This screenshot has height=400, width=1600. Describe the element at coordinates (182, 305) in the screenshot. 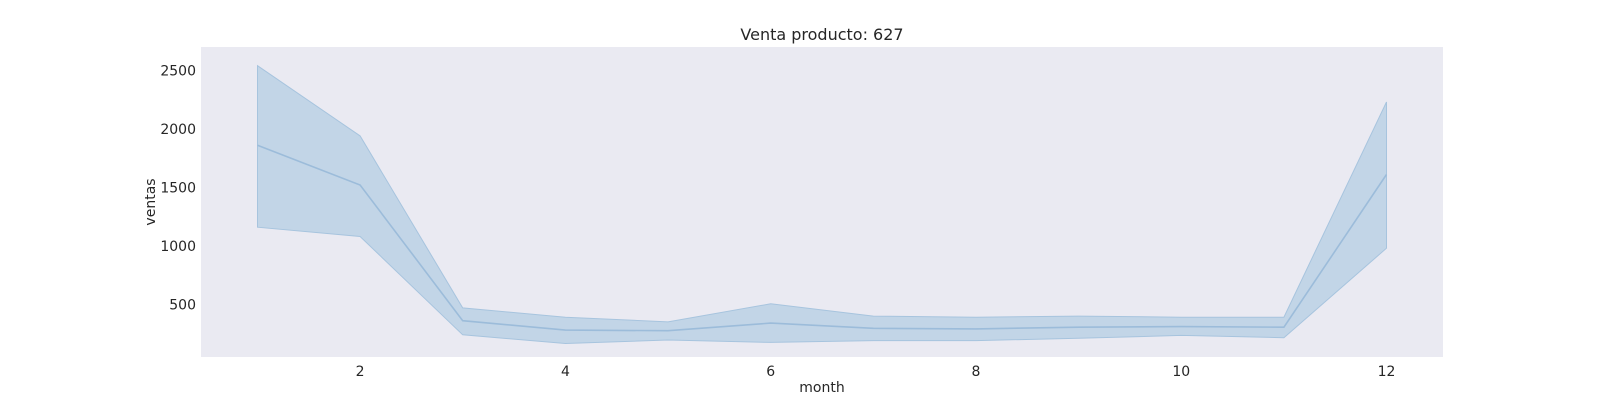

I see `y-tick-label: 500` at that location.